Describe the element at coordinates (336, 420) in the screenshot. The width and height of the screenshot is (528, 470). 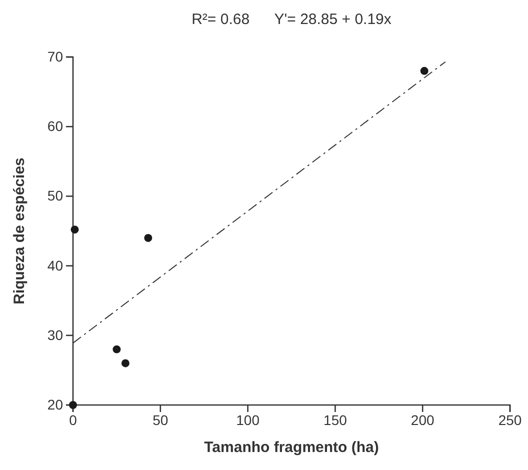
I see `x-tick-label: 150` at that location.